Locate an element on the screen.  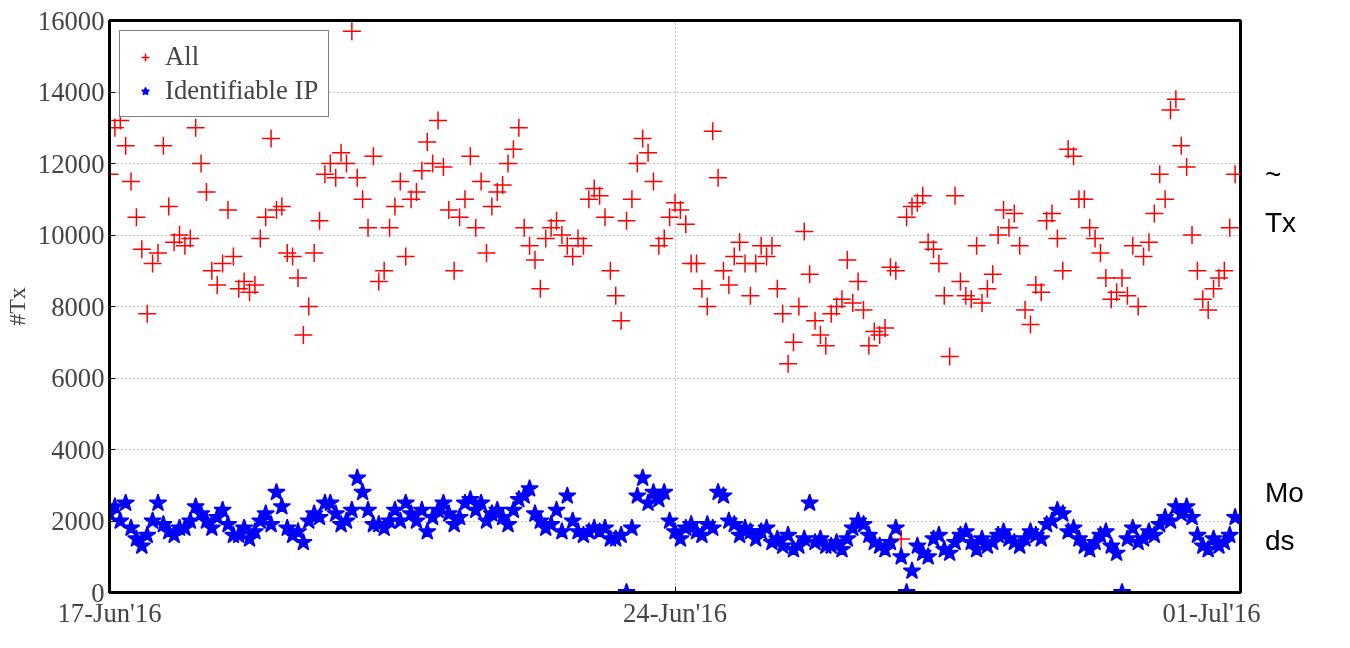
y-axis-title: #Tx is located at coordinates (16, 306).